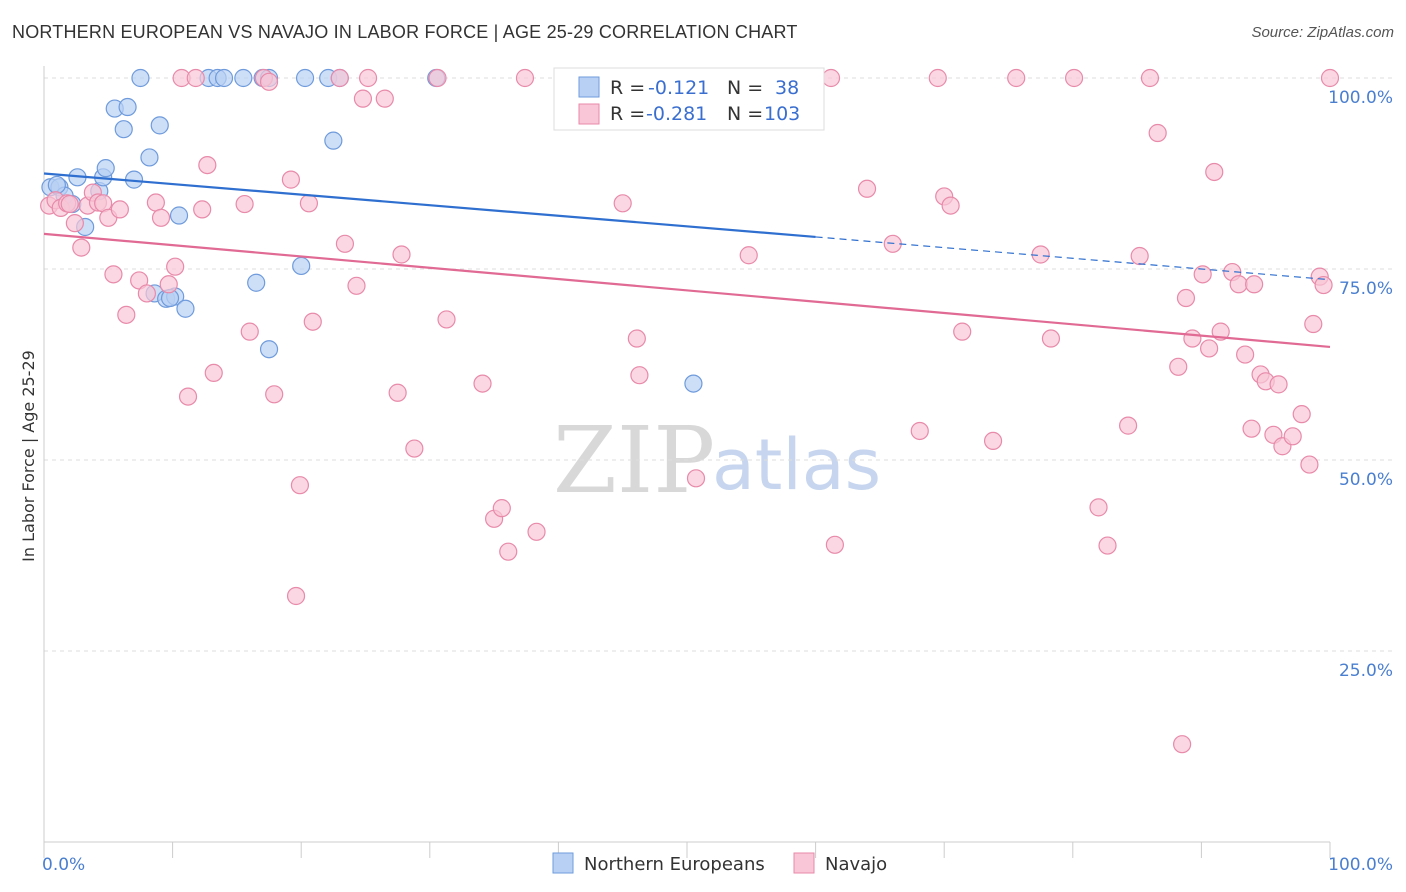 This screenshot has width=1406, height=892. Describe the element at coordinates (687, 850) in the screenshot. I see `x-axis-ticks` at that location.